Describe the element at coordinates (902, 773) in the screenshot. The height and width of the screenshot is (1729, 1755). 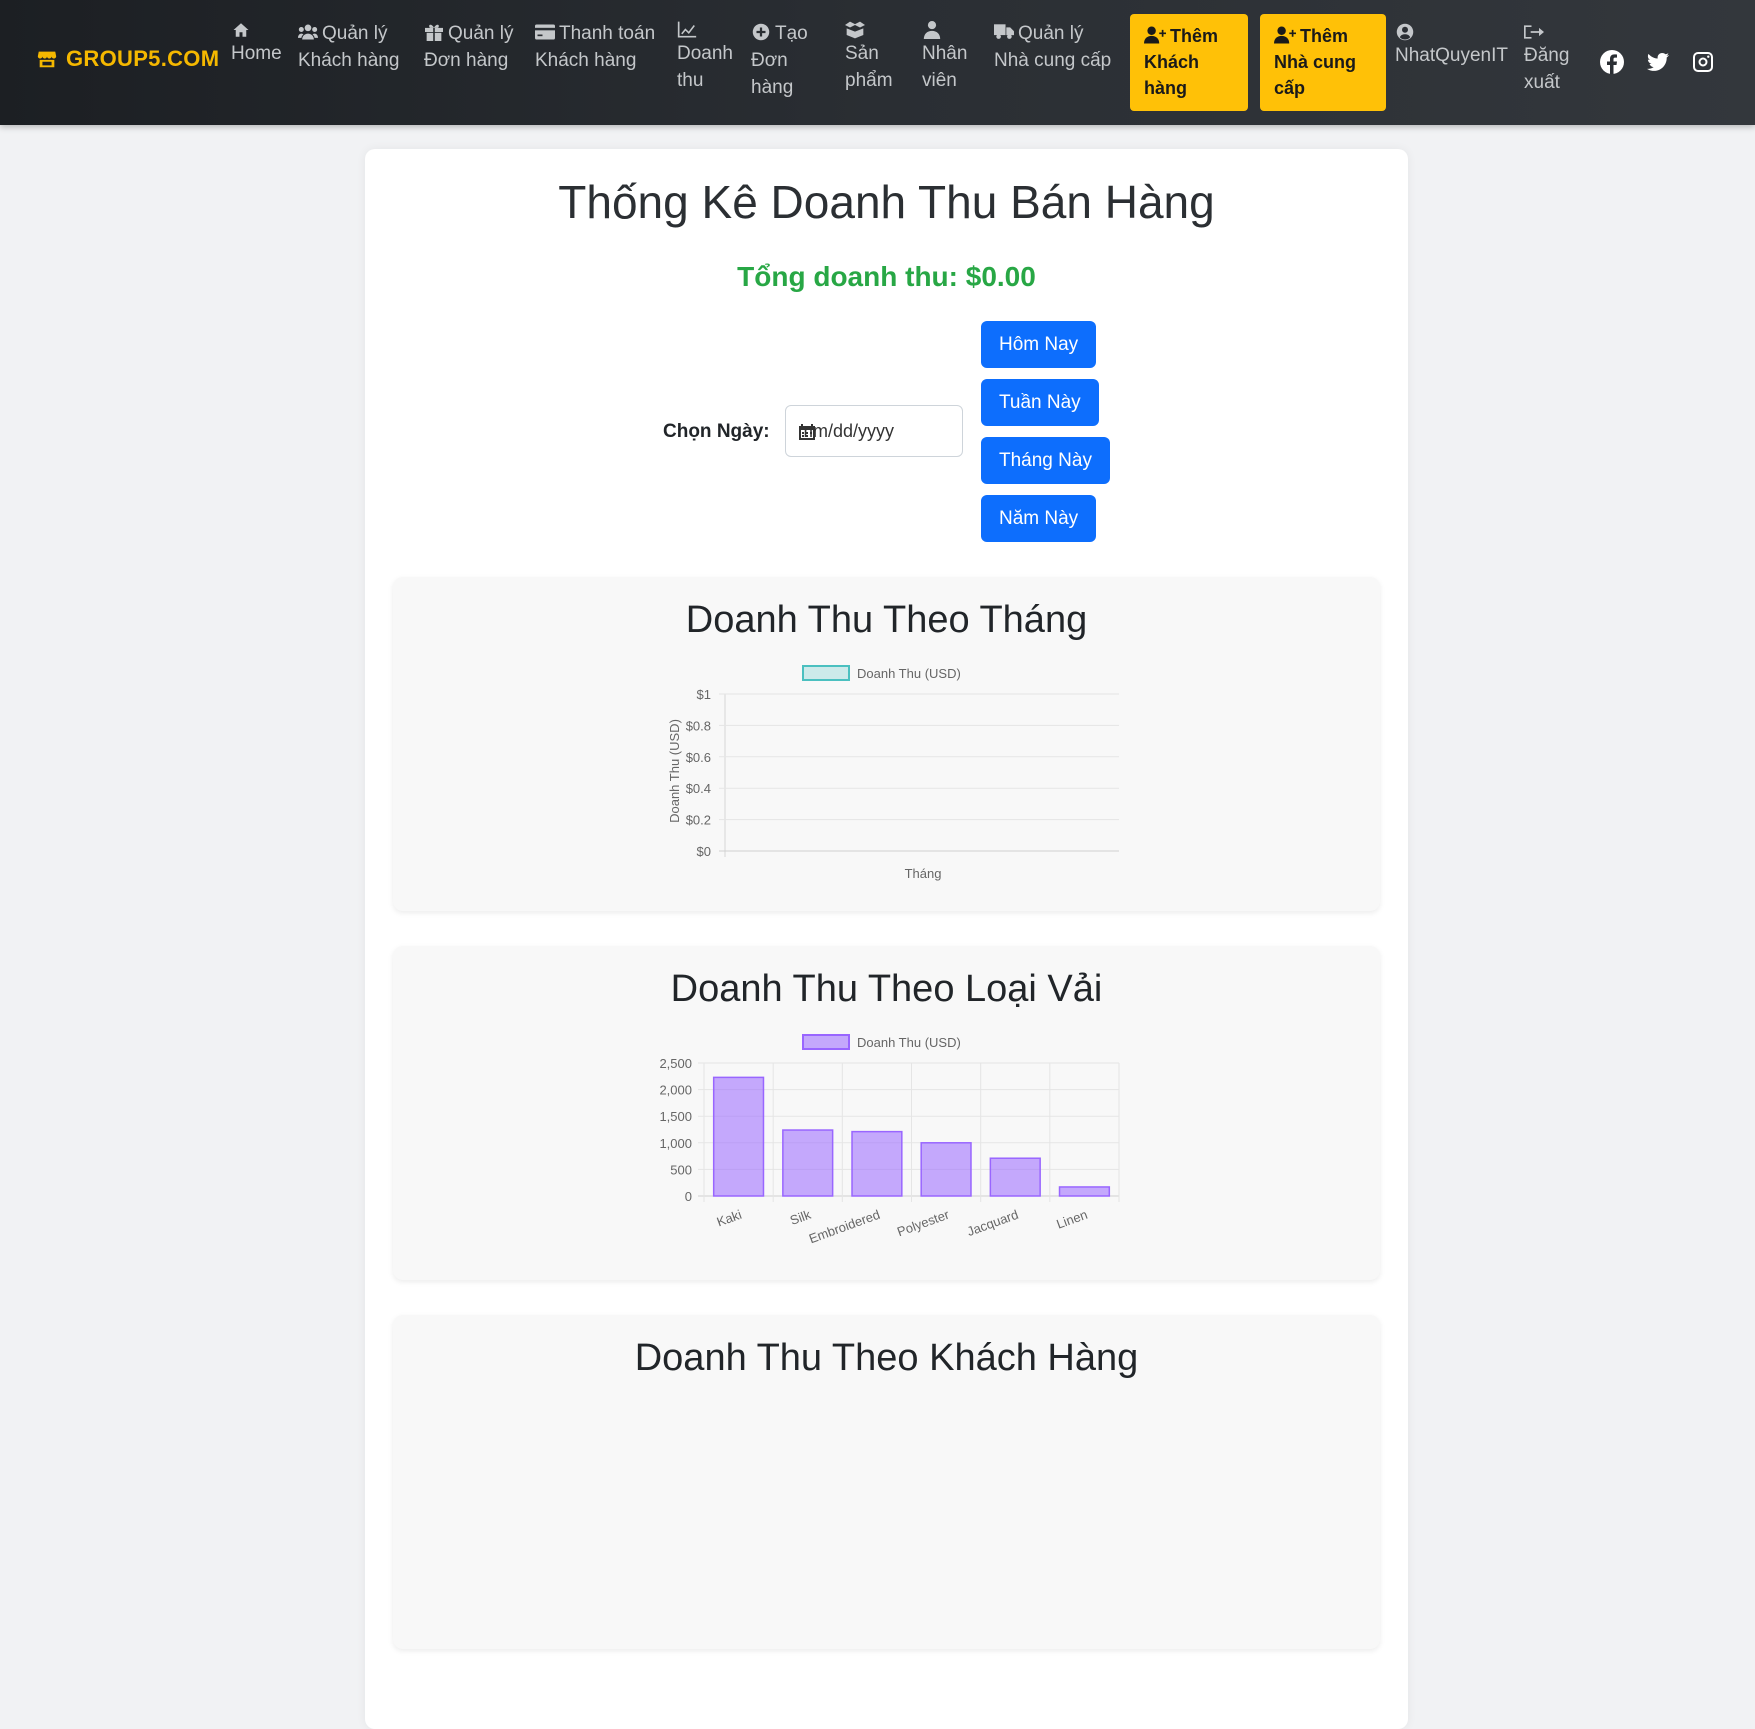
I see `monthly-chart-grid: $0 $0.2 $0.4 $0.6 $0.8 $1` at that location.